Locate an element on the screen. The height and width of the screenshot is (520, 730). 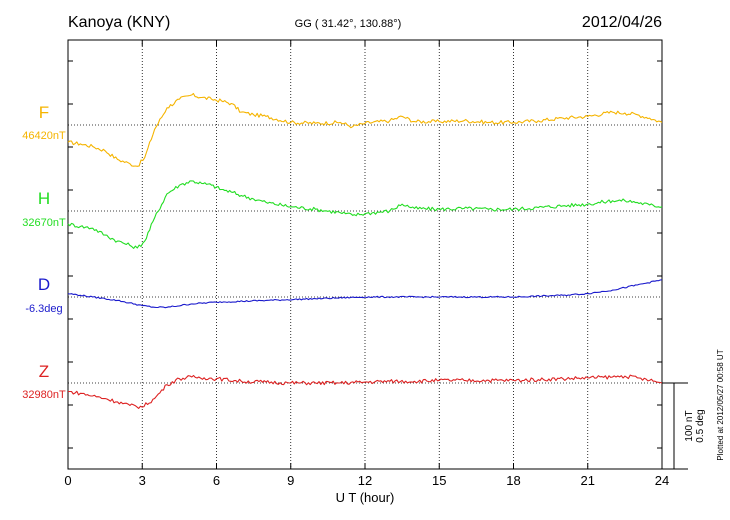
series-name-F: F is located at coordinates (44, 112).